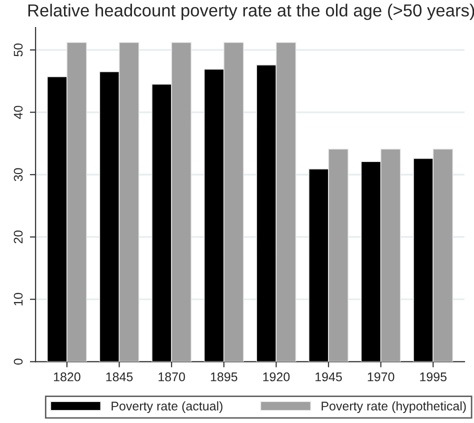 Image resolution: width=474 pixels, height=423 pixels. Describe the element at coordinates (433, 377) in the screenshot. I see `x-tick-label: 1995` at that location.